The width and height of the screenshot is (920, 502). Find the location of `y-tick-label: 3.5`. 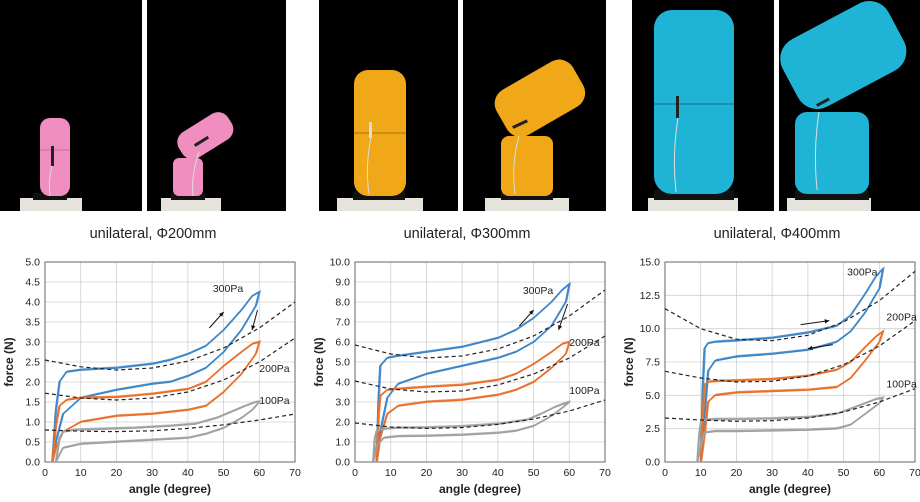

y-tick-label: 3.5 is located at coordinates (32, 323).